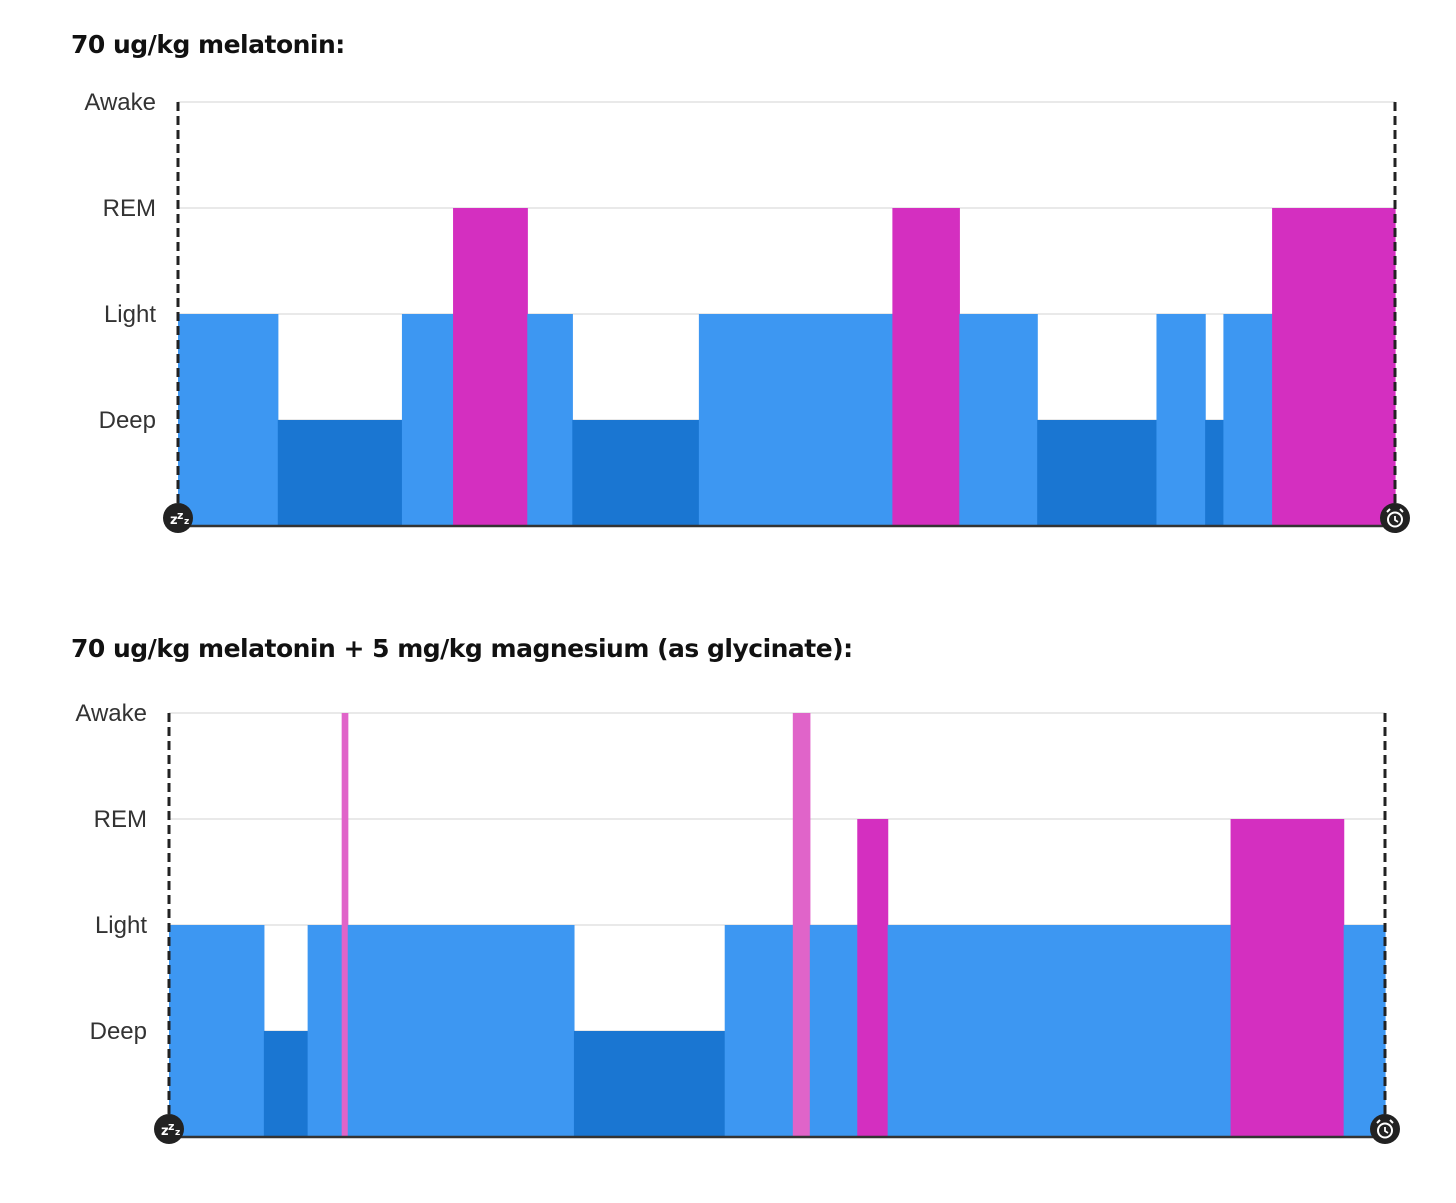 The height and width of the screenshot is (1203, 1456). I want to click on chart-title: 70 ug/kg melatonin:, so click(208, 44).